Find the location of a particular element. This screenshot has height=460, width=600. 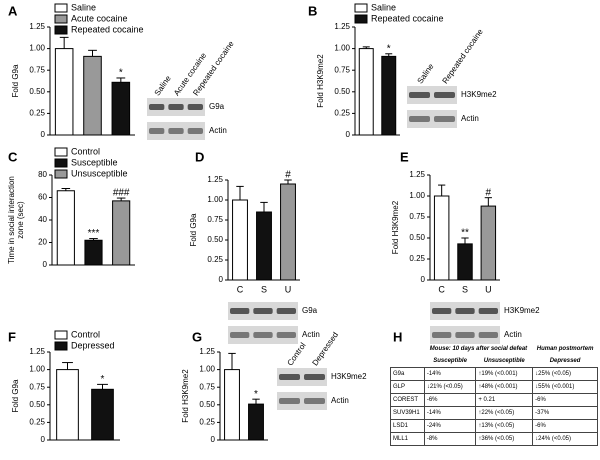

table-cell: -24% is located at coordinates (450, 426).